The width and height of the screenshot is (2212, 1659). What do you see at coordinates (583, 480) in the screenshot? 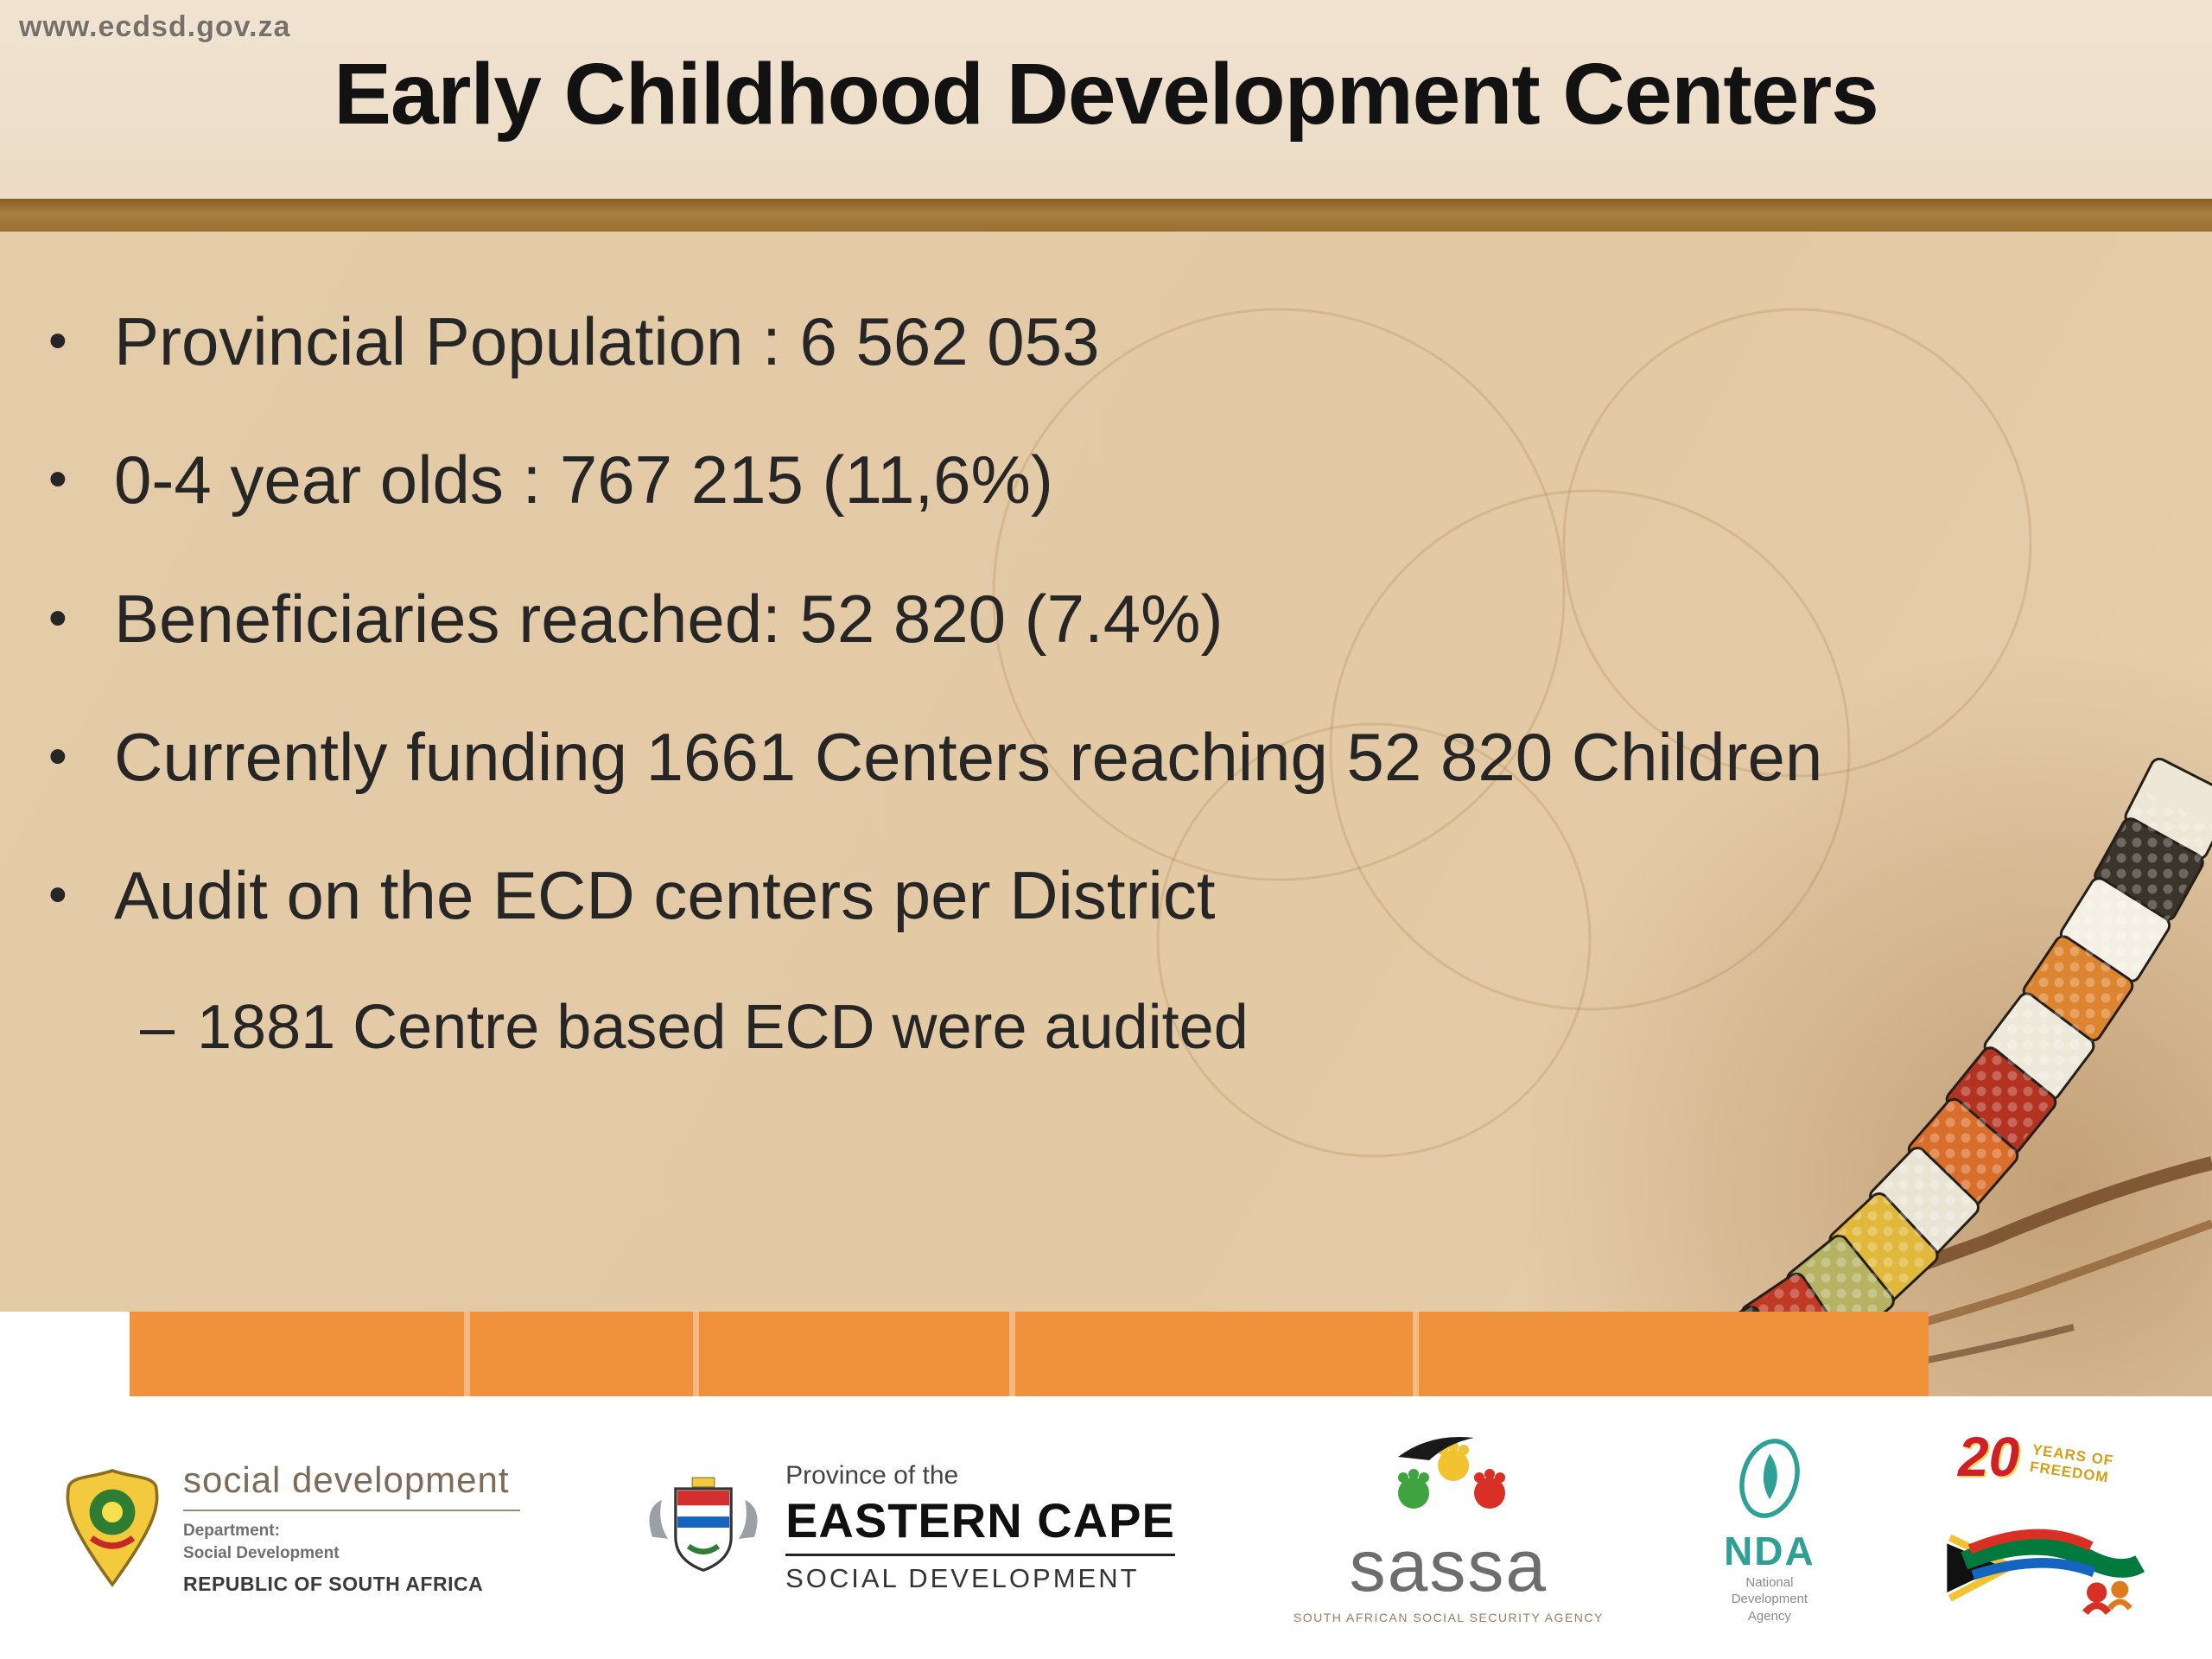
I see `bullet-text: 0-4 year olds : 767 215 (11,6%)` at bounding box center [583, 480].